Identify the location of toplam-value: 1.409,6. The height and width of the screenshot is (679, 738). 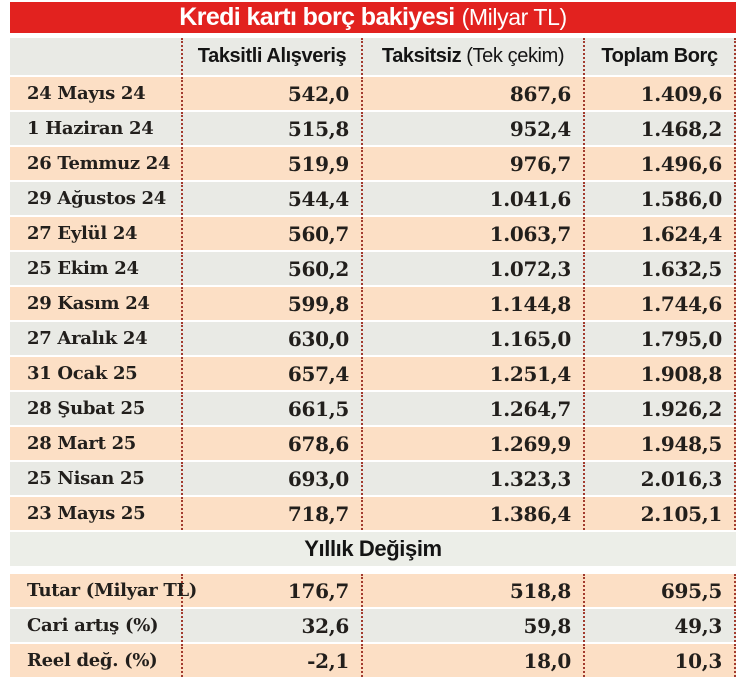
(660, 93).